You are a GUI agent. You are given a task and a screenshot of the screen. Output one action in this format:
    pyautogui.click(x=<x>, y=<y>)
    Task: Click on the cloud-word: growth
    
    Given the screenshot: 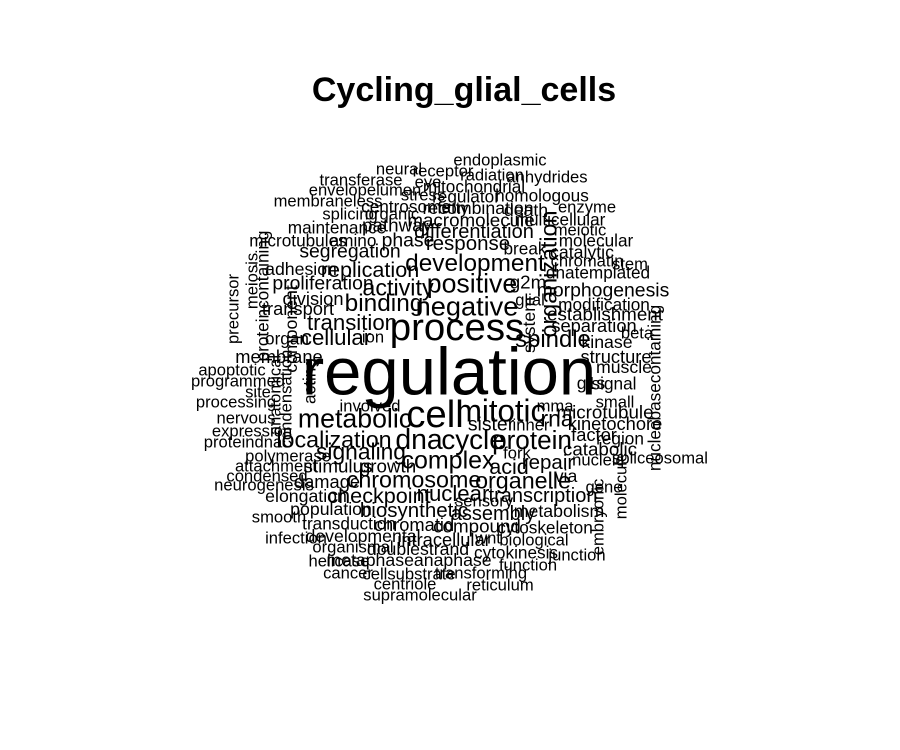 What is the action you would take?
    pyautogui.click(x=388, y=466)
    